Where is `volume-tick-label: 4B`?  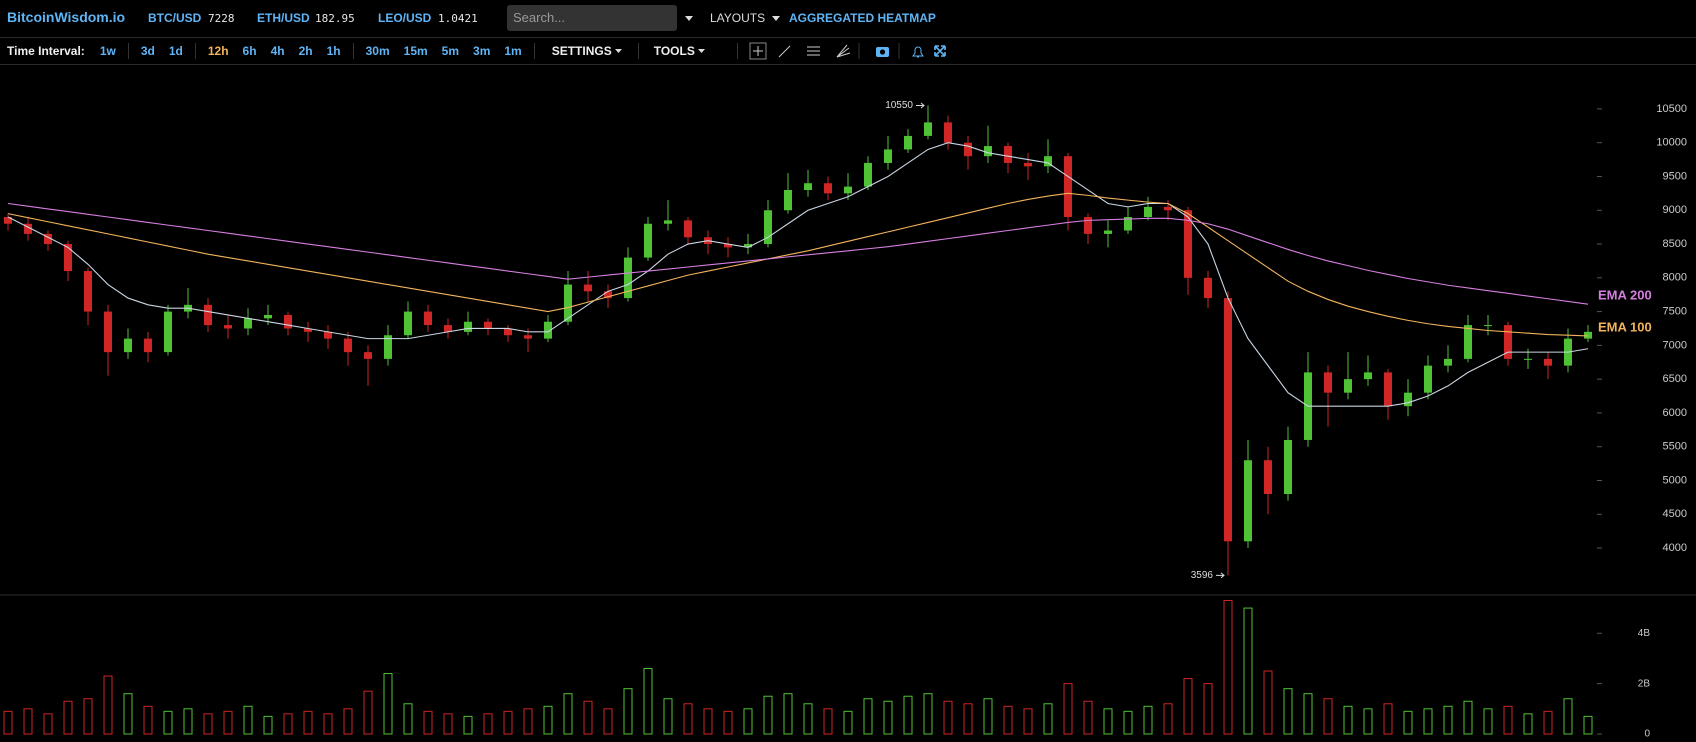 volume-tick-label: 4B is located at coordinates (1644, 633).